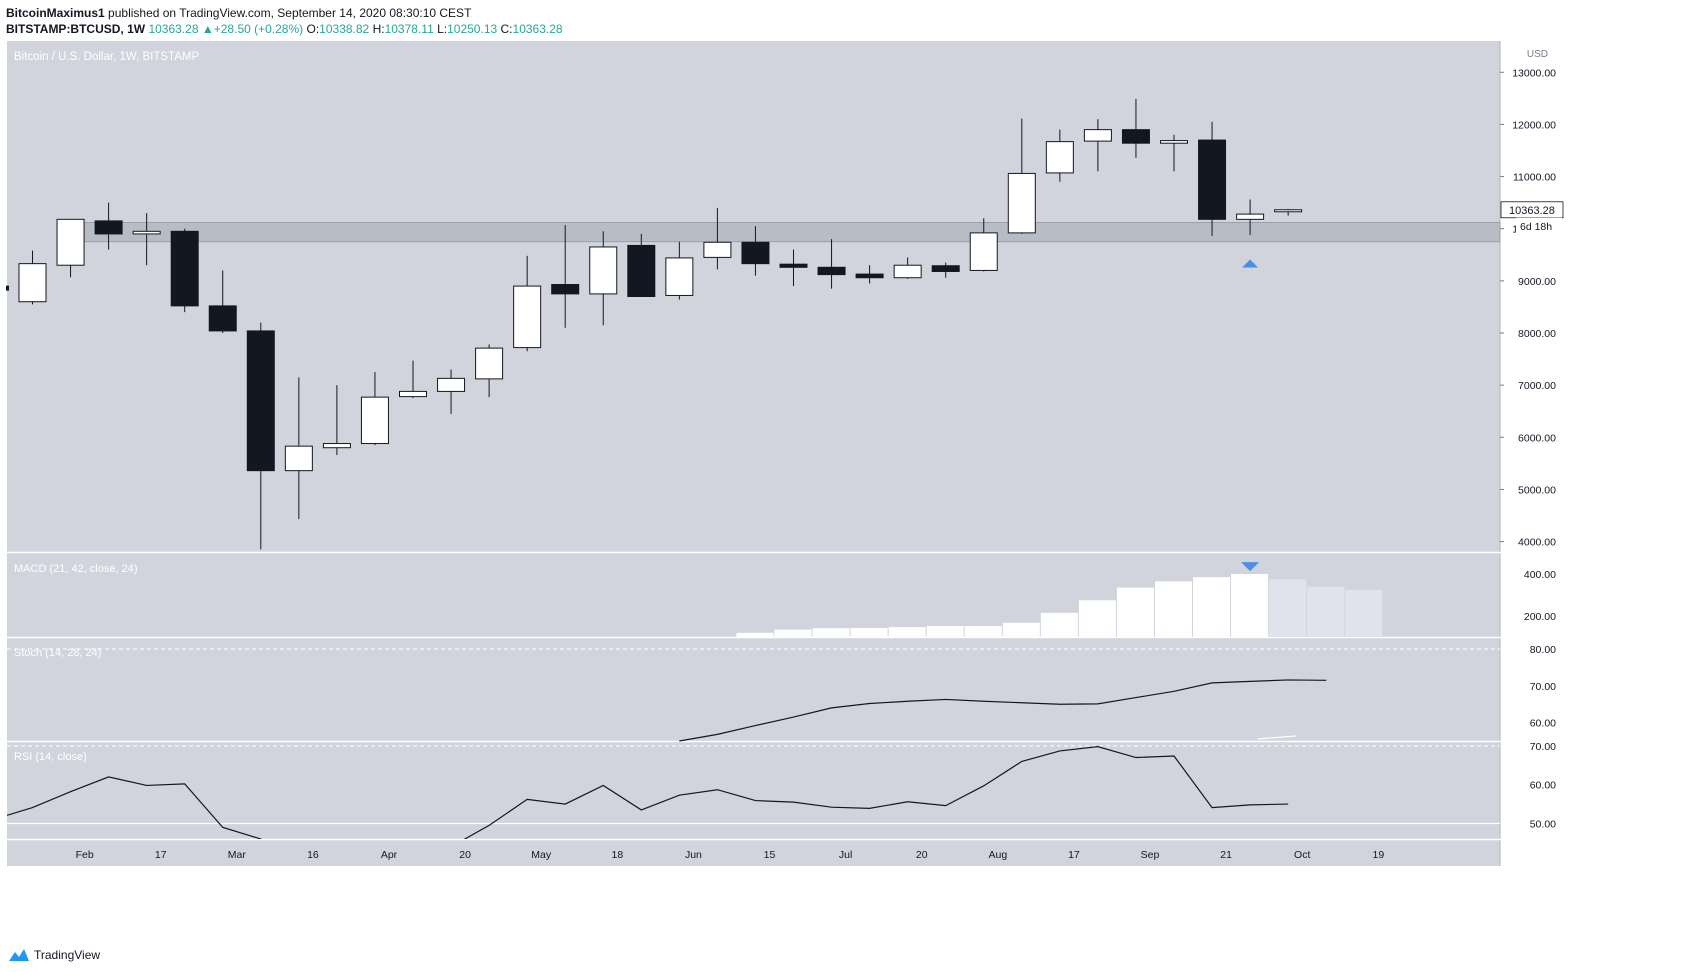  Describe the element at coordinates (617, 855) in the screenshot. I see `time-tick-label: 18` at that location.